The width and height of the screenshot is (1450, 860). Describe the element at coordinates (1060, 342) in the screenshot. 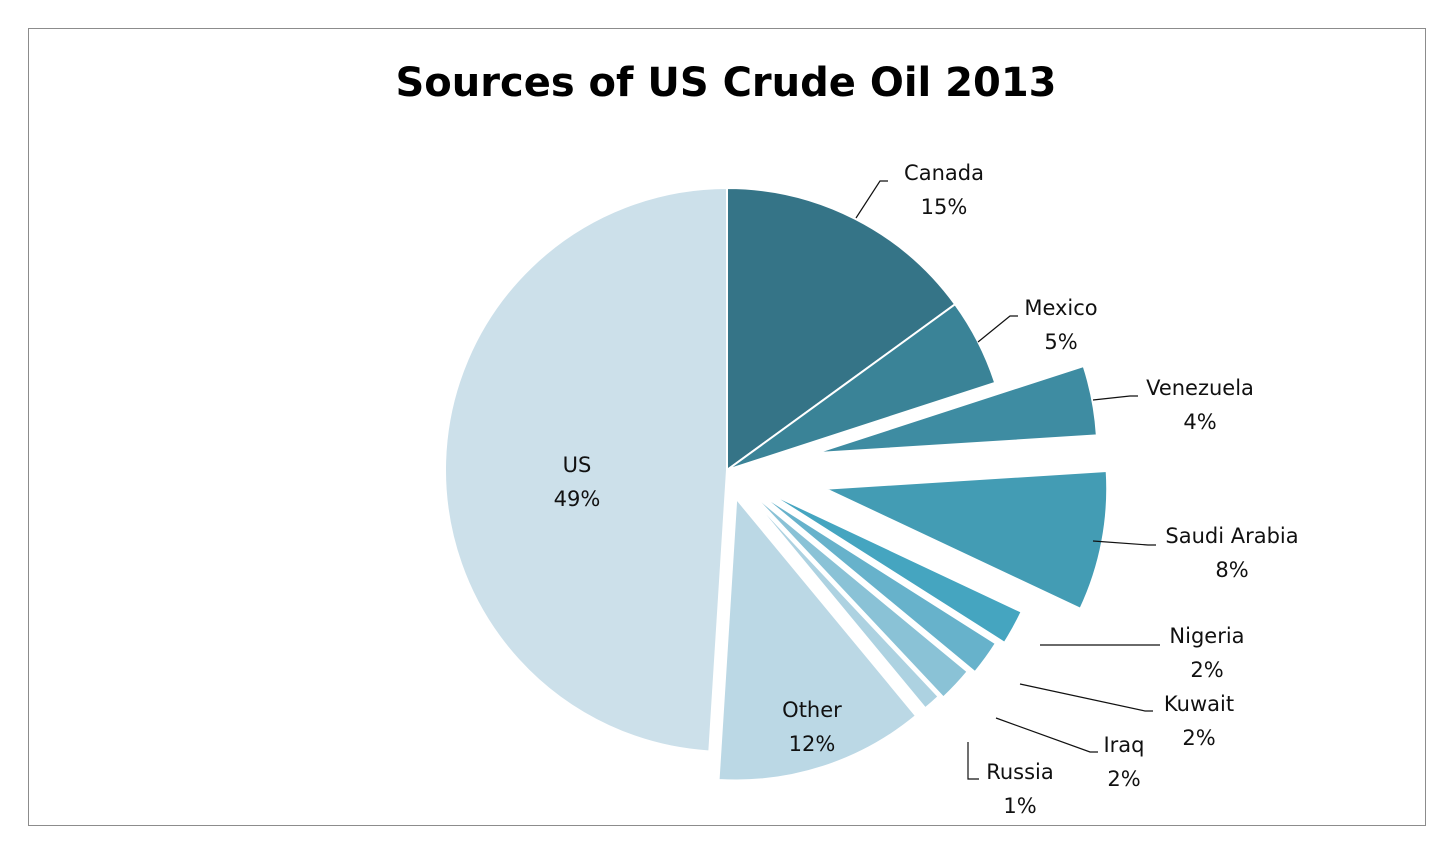

I see `data-label-value-mexico: 5%` at that location.